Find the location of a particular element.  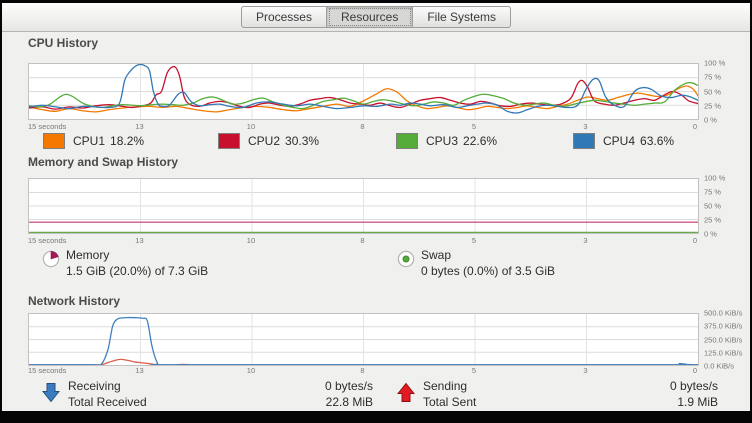

cpu4-label: CPU4 is located at coordinates (619, 141).